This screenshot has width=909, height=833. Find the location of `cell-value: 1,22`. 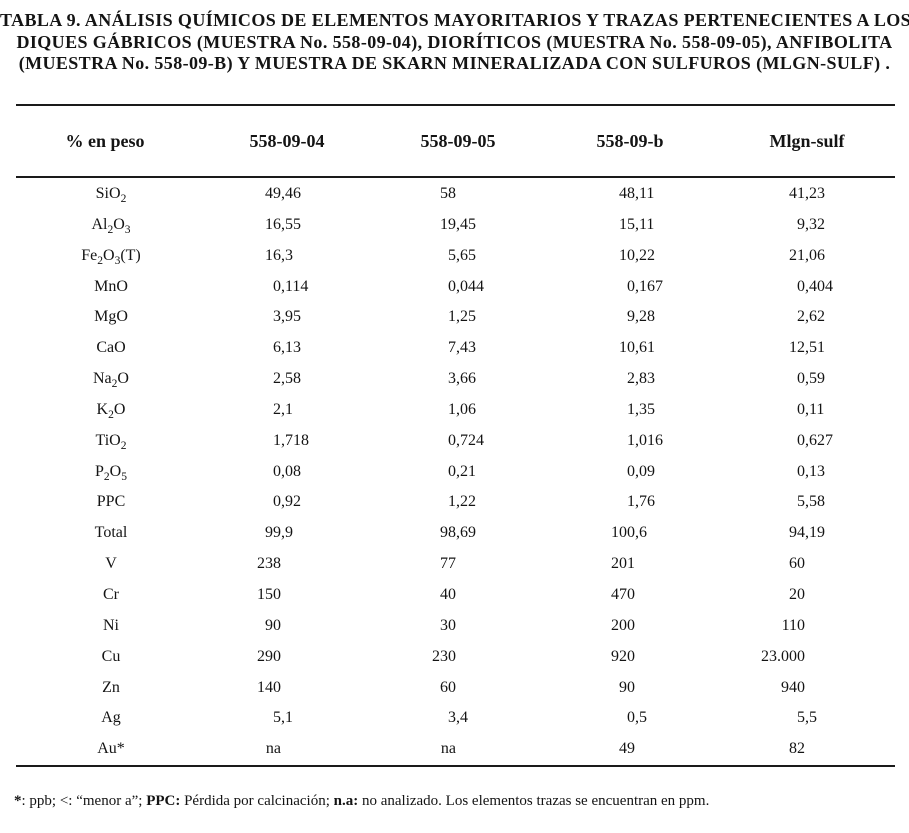

cell-value: 1,22 is located at coordinates (462, 502).